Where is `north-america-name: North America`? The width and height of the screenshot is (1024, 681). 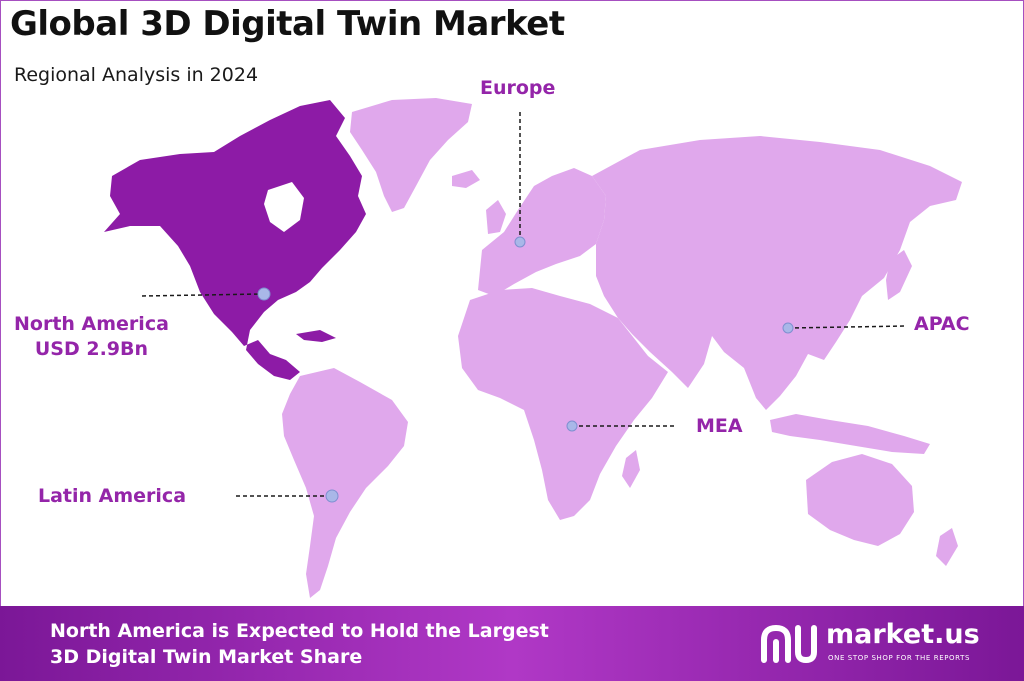 north-america-name: North America is located at coordinates (91, 324).